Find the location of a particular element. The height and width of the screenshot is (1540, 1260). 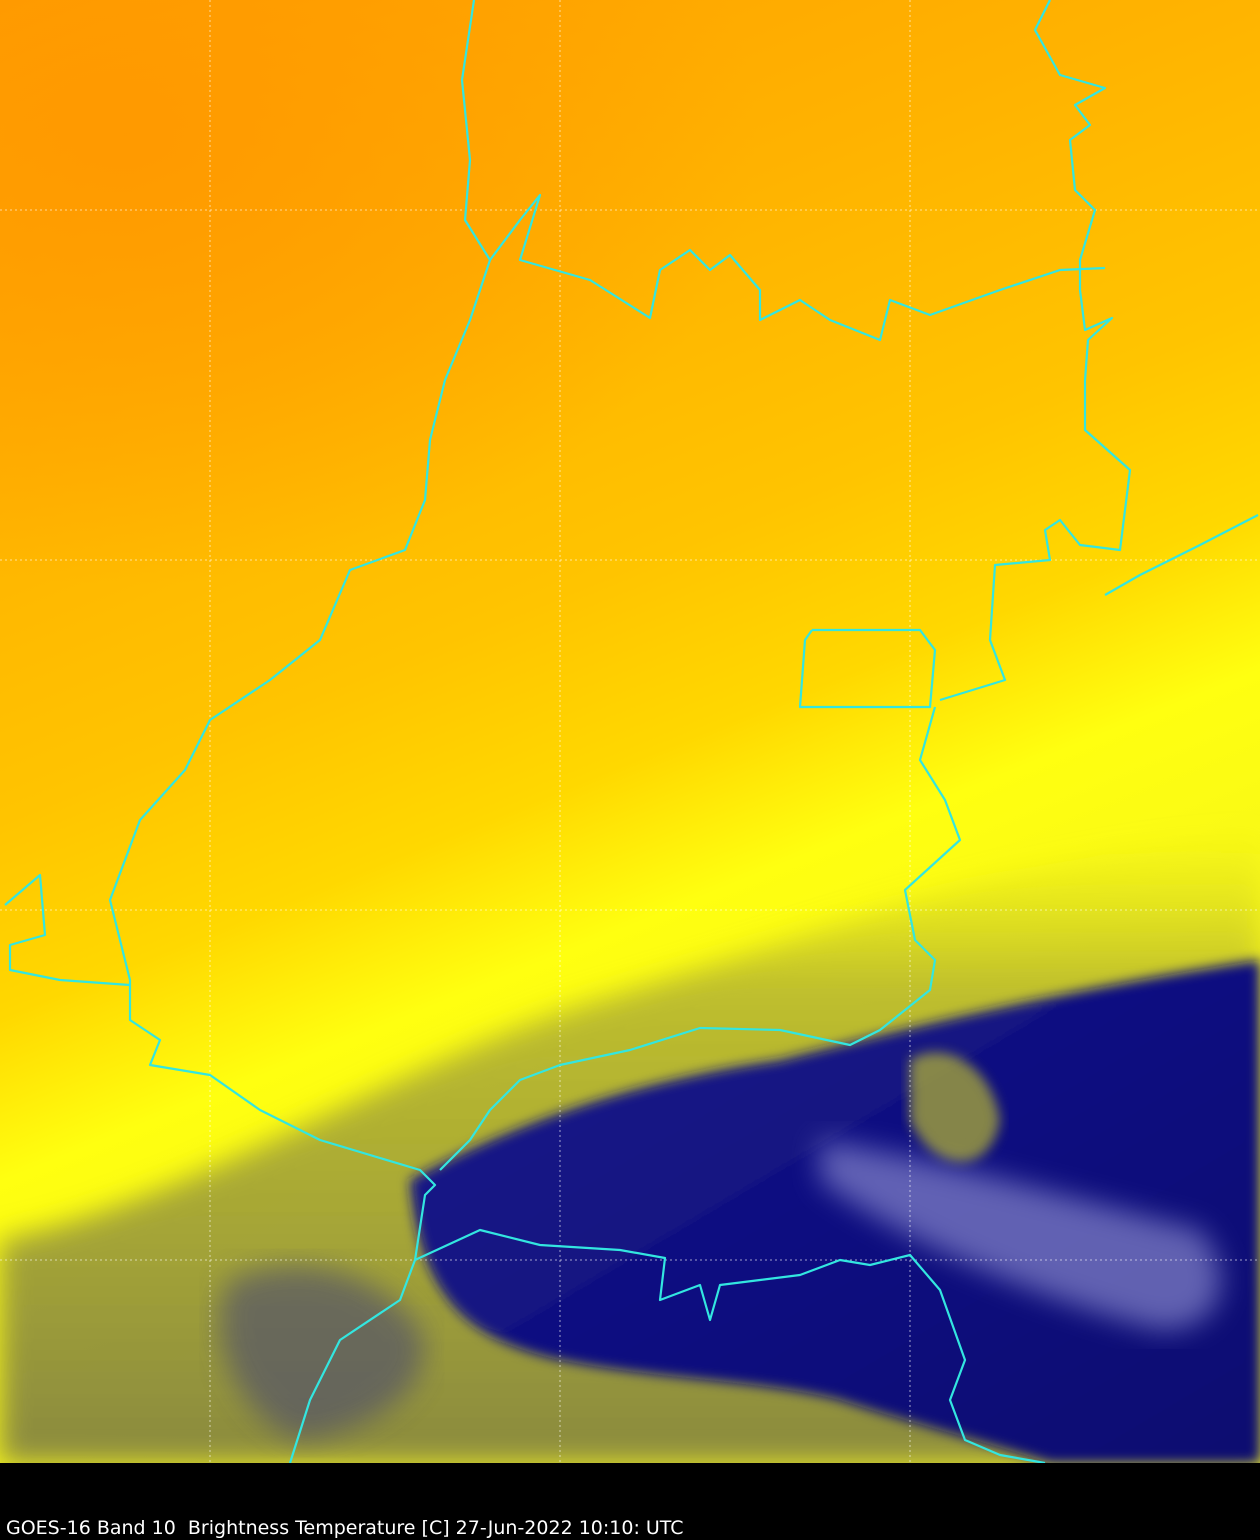

caption-bar is located at coordinates (630, 1501).